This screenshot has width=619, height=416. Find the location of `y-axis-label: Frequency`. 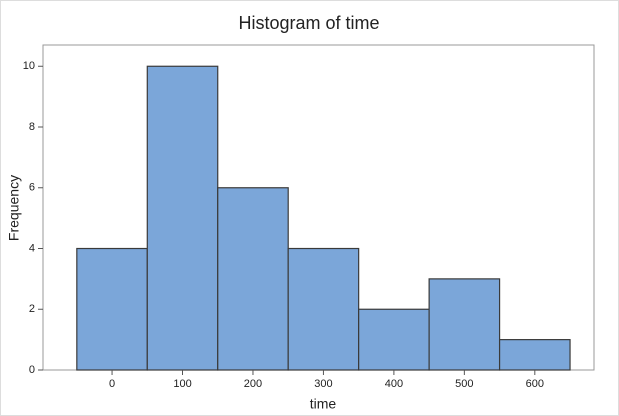

y-axis-label: Frequency is located at coordinates (14, 208).